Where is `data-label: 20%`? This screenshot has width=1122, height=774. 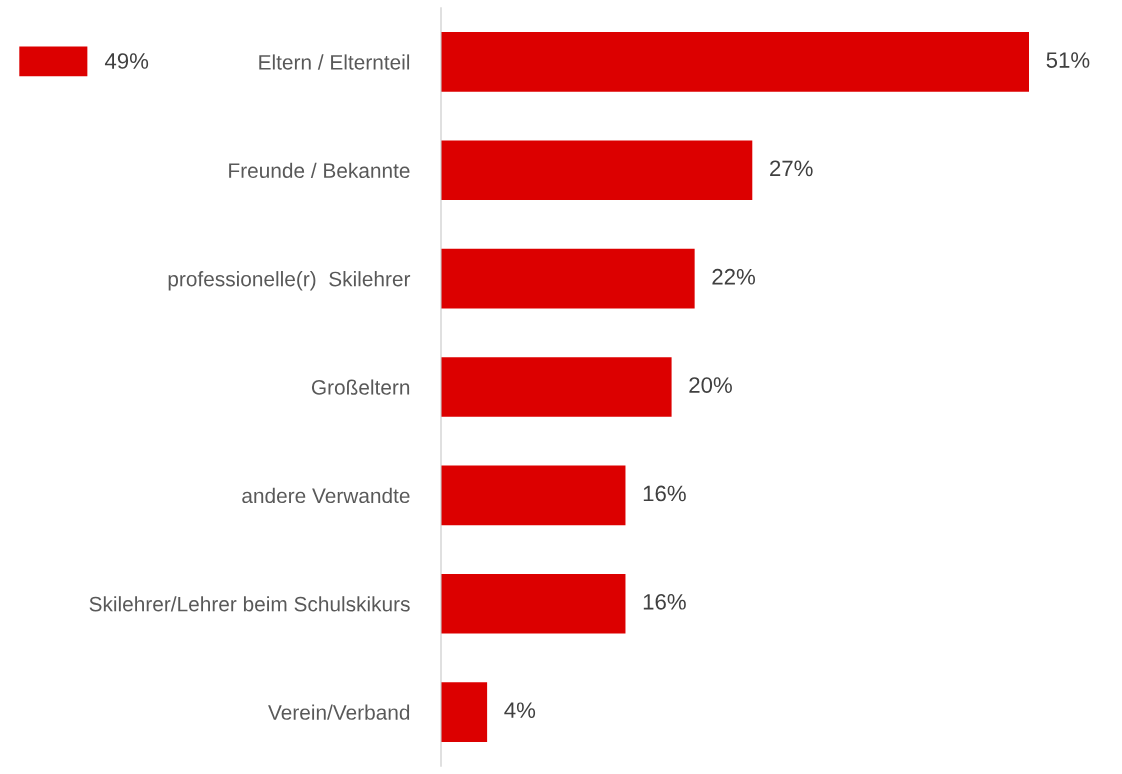 data-label: 20% is located at coordinates (710, 385).